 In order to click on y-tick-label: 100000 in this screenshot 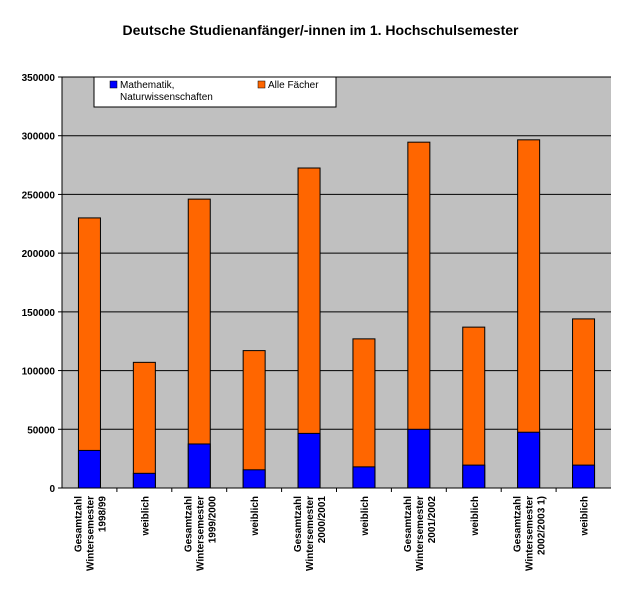, I will do `click(39, 372)`.